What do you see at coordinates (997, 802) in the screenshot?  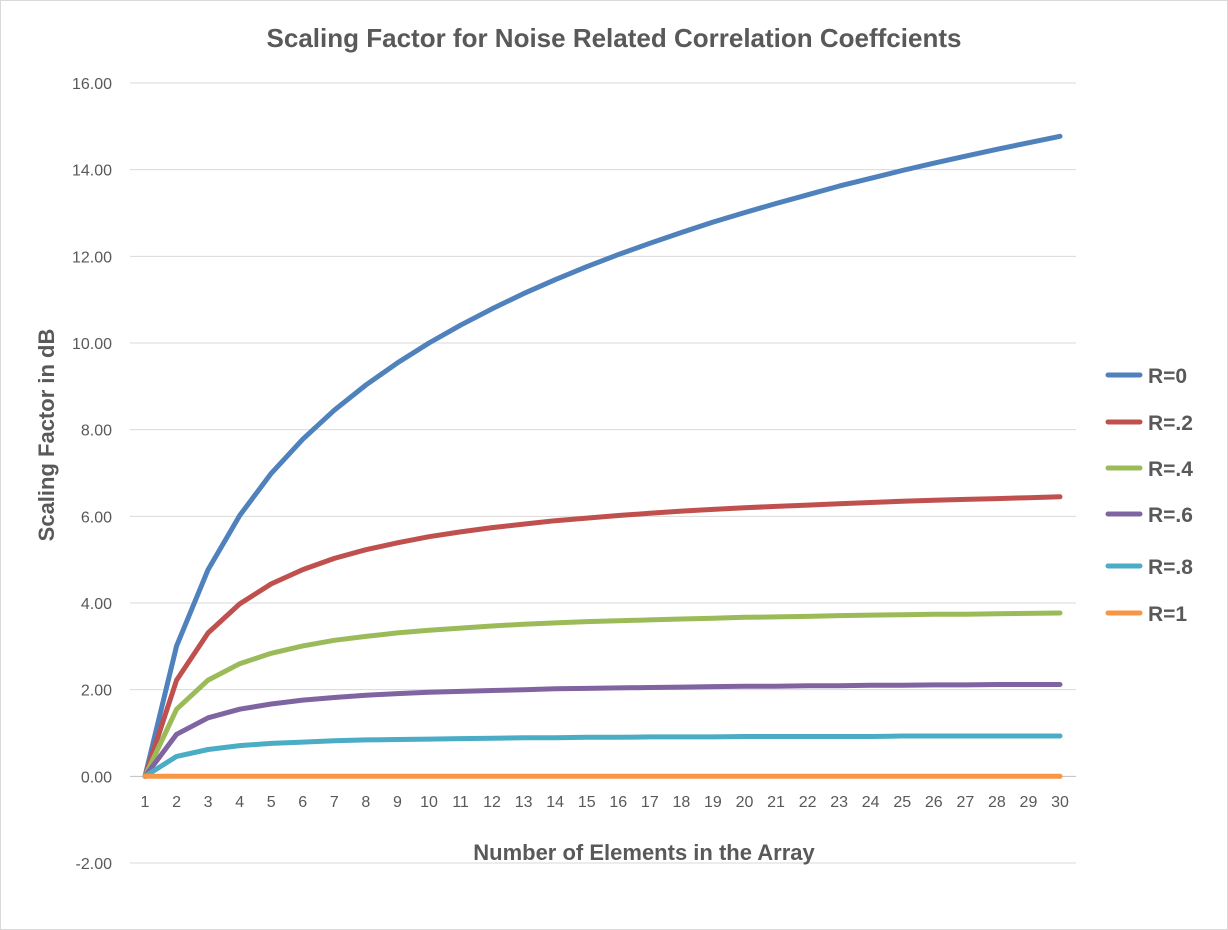 I see `x-tick-label: 28` at bounding box center [997, 802].